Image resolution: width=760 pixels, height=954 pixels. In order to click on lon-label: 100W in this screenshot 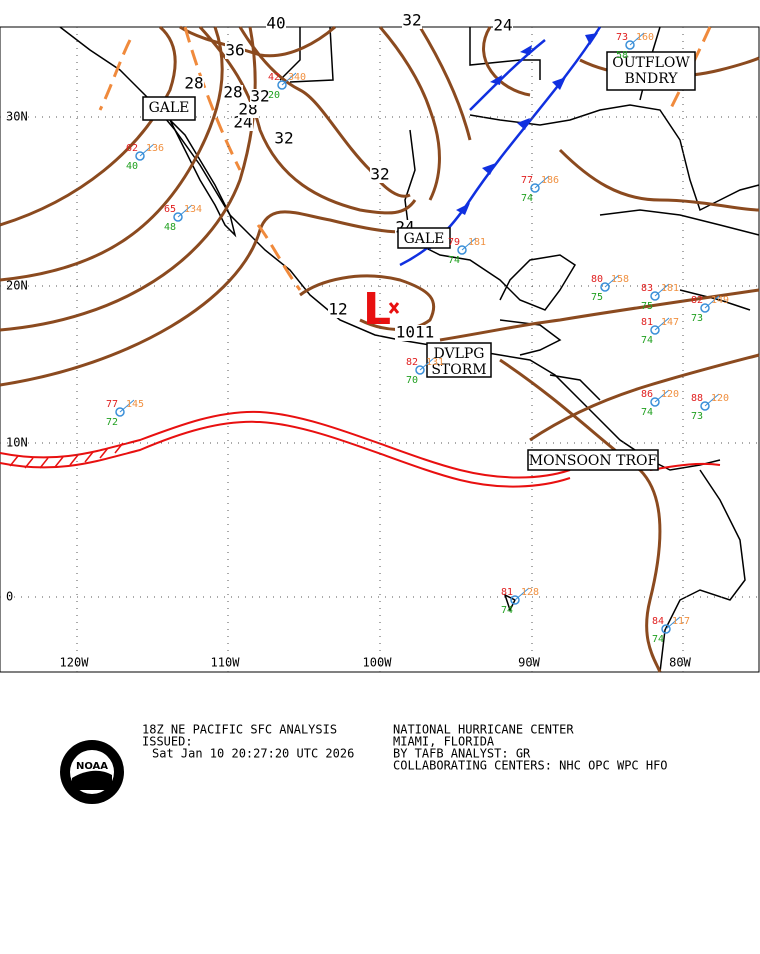, I will do `click(378, 663)`.